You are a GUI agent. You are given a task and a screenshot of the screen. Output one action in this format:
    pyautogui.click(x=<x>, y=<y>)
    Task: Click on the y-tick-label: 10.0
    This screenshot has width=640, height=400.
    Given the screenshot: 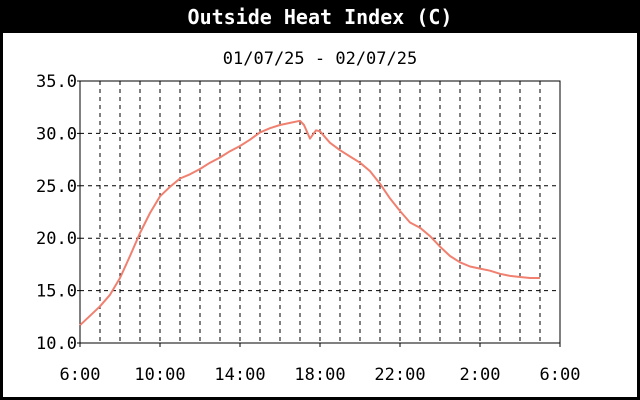 What is the action you would take?
    pyautogui.click(x=56, y=344)
    